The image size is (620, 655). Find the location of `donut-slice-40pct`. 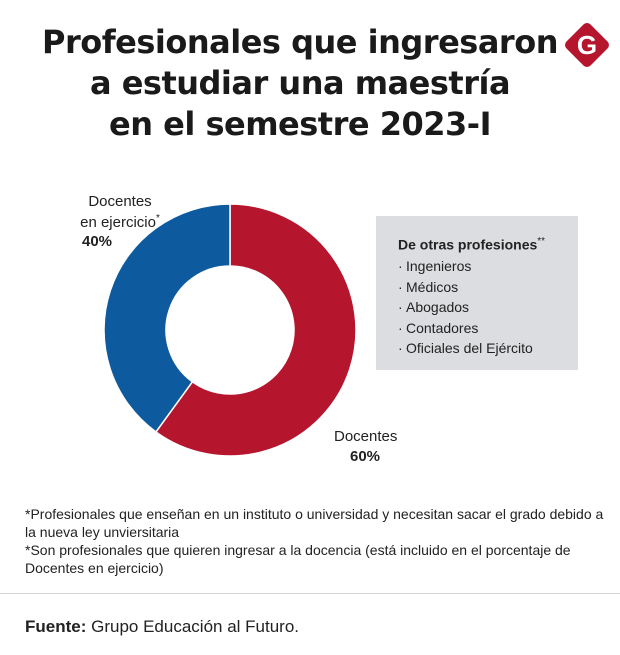

donut-slice-40pct is located at coordinates (167, 318).